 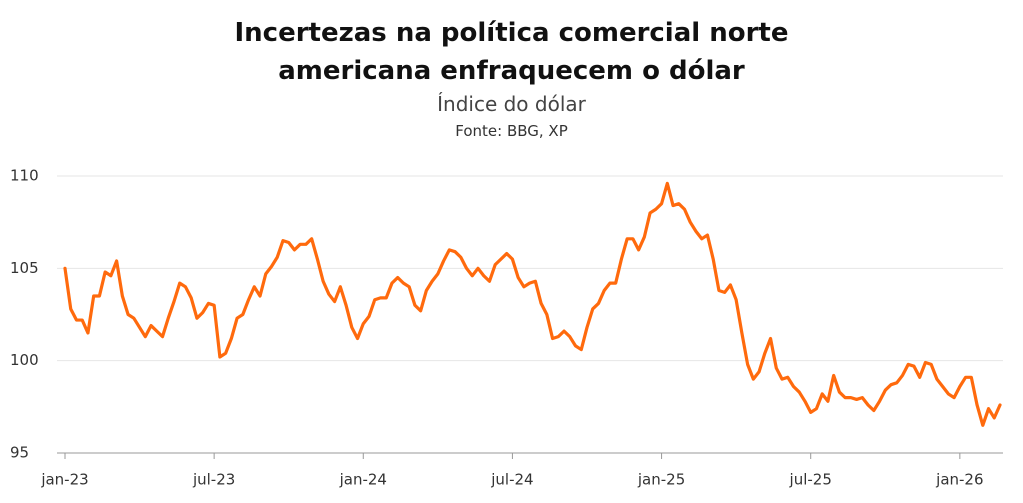 What do you see at coordinates (511, 131) in the screenshot?
I see `chart-source: Fonte: BBG, XP` at bounding box center [511, 131].